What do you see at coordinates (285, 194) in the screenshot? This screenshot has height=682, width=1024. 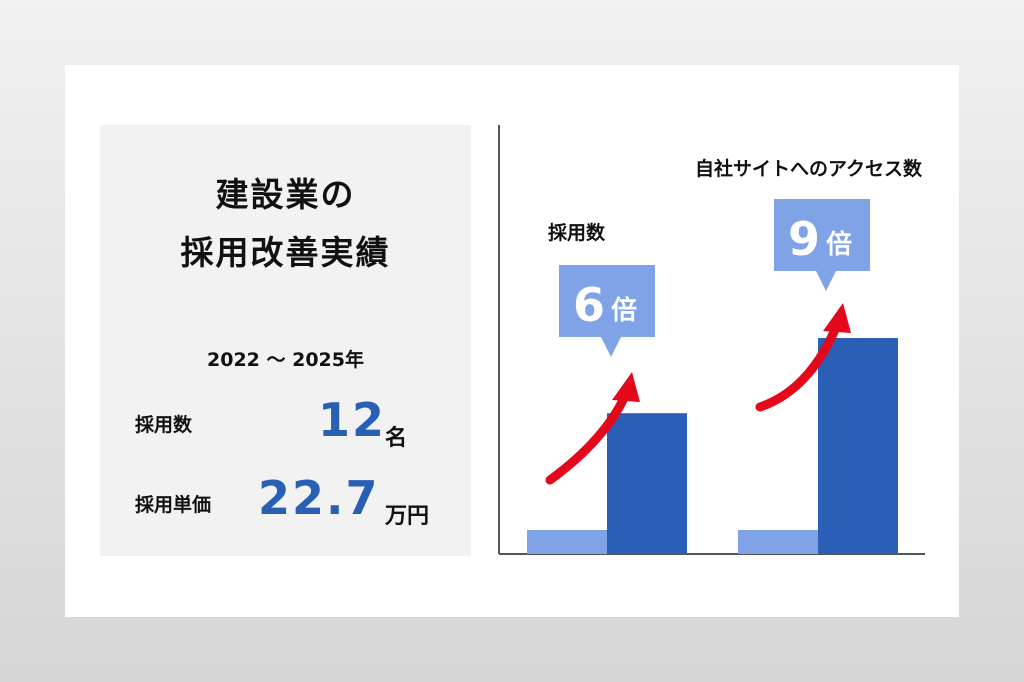 I see `summary-title-line1: 建設業の` at bounding box center [285, 194].